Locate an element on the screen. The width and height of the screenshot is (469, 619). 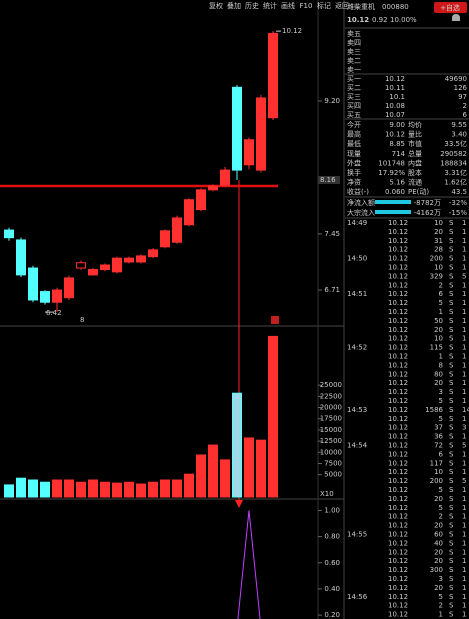
price: 10.12 is located at coordinates (358, 20).